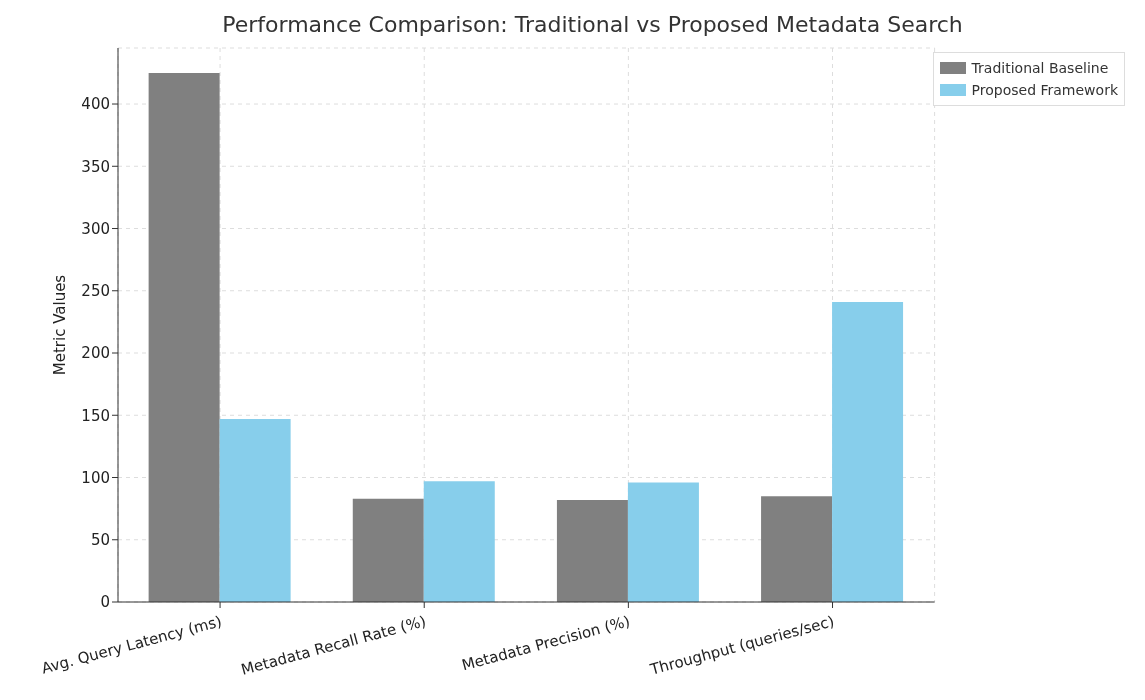 This screenshot has height=700, width=1145. Describe the element at coordinates (95, 228) in the screenshot. I see `y-tick-label: 300` at that location.